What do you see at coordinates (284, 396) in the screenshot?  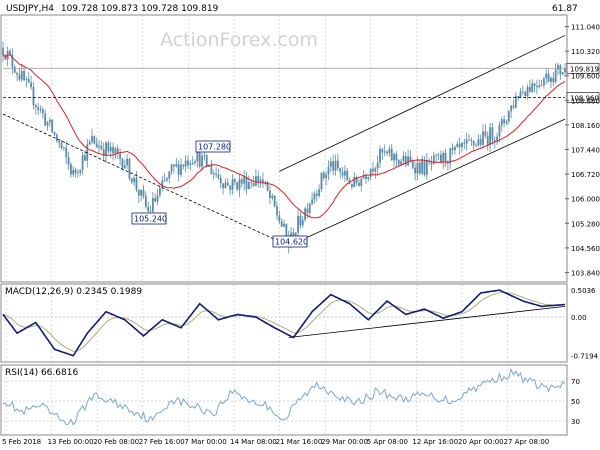 I see `rsi-line` at bounding box center [284, 396].